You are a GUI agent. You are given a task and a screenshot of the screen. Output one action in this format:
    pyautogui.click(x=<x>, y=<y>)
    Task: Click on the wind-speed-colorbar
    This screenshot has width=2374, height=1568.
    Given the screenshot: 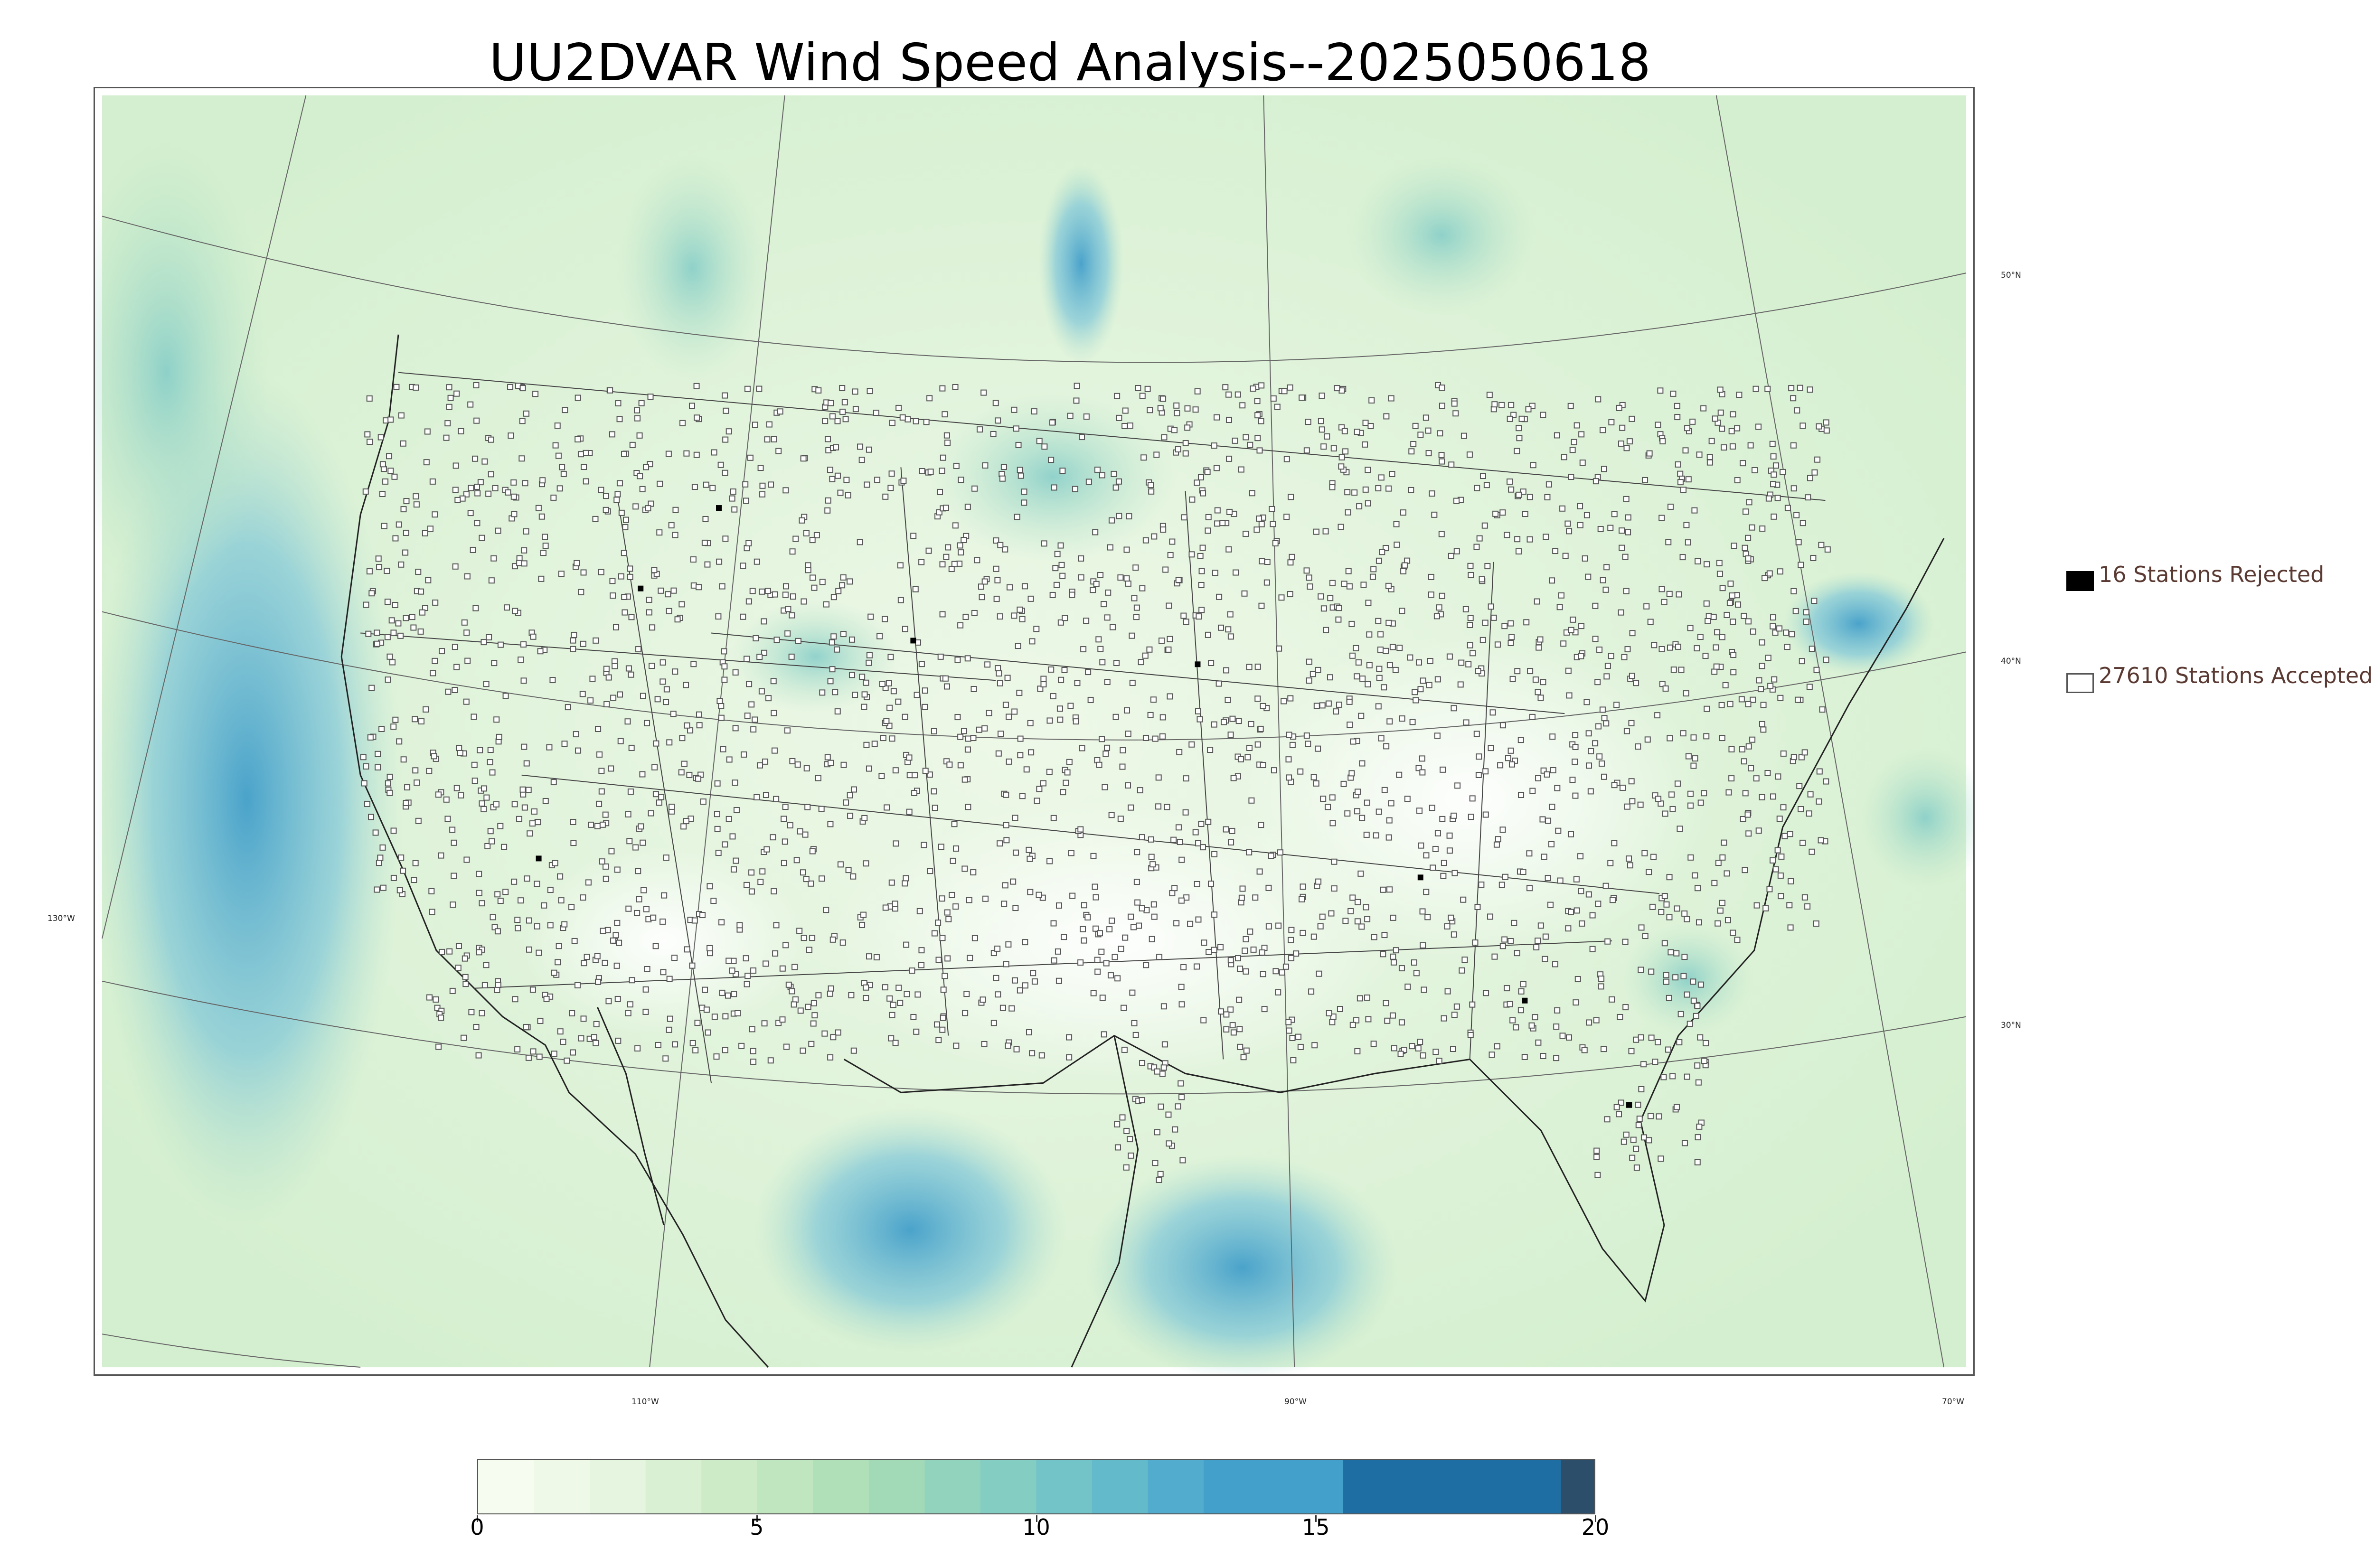 What is the action you would take?
    pyautogui.click(x=1036, y=1486)
    